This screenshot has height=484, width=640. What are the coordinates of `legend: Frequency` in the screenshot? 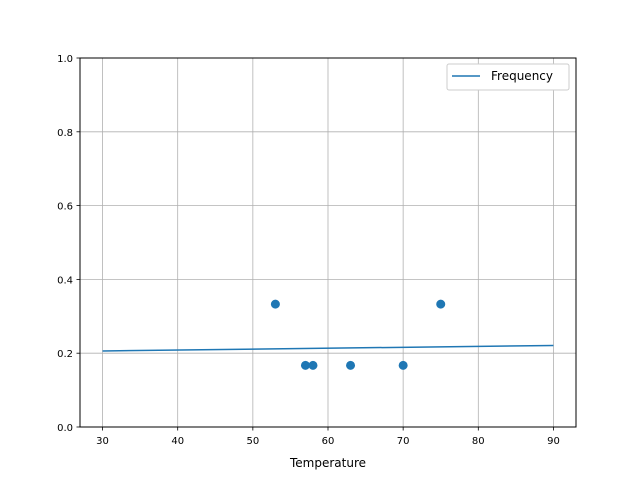 It's located at (508, 77).